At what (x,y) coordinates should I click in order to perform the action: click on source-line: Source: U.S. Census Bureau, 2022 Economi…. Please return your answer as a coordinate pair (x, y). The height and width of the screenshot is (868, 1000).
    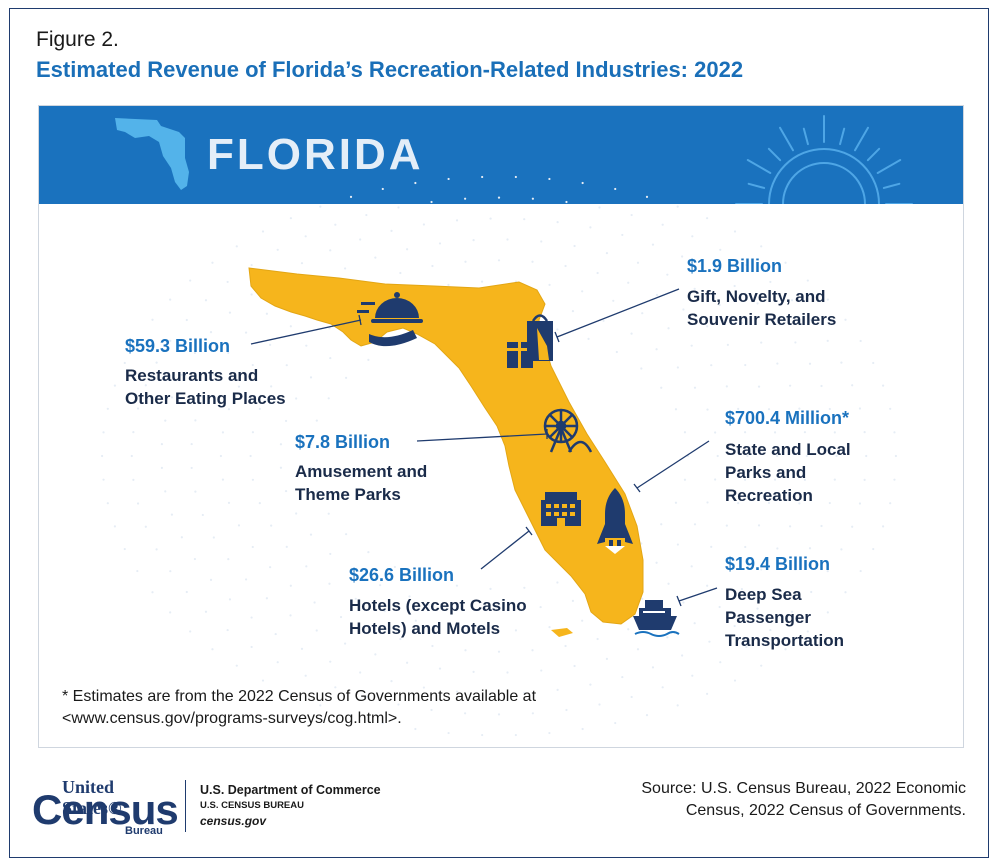
    Looking at the image, I should click on (803, 788).